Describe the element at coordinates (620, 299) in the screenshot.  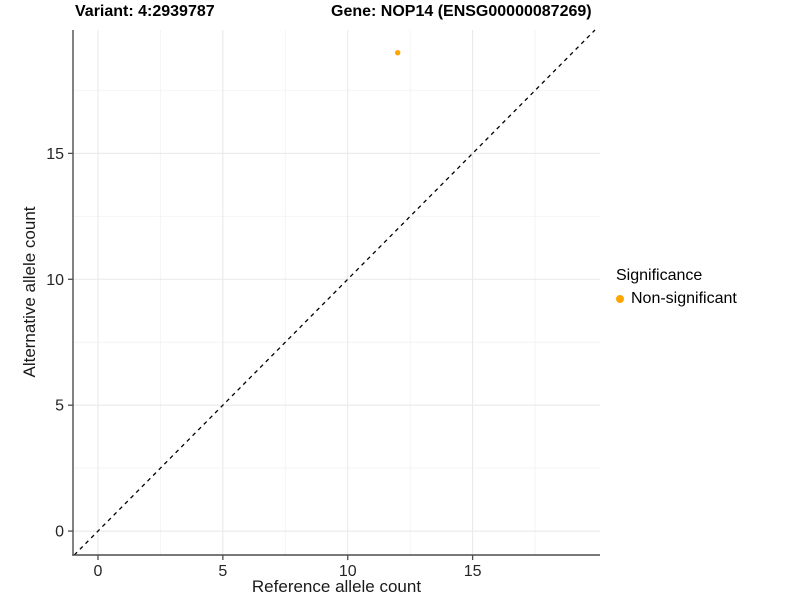
I see `legend-point-icon` at that location.